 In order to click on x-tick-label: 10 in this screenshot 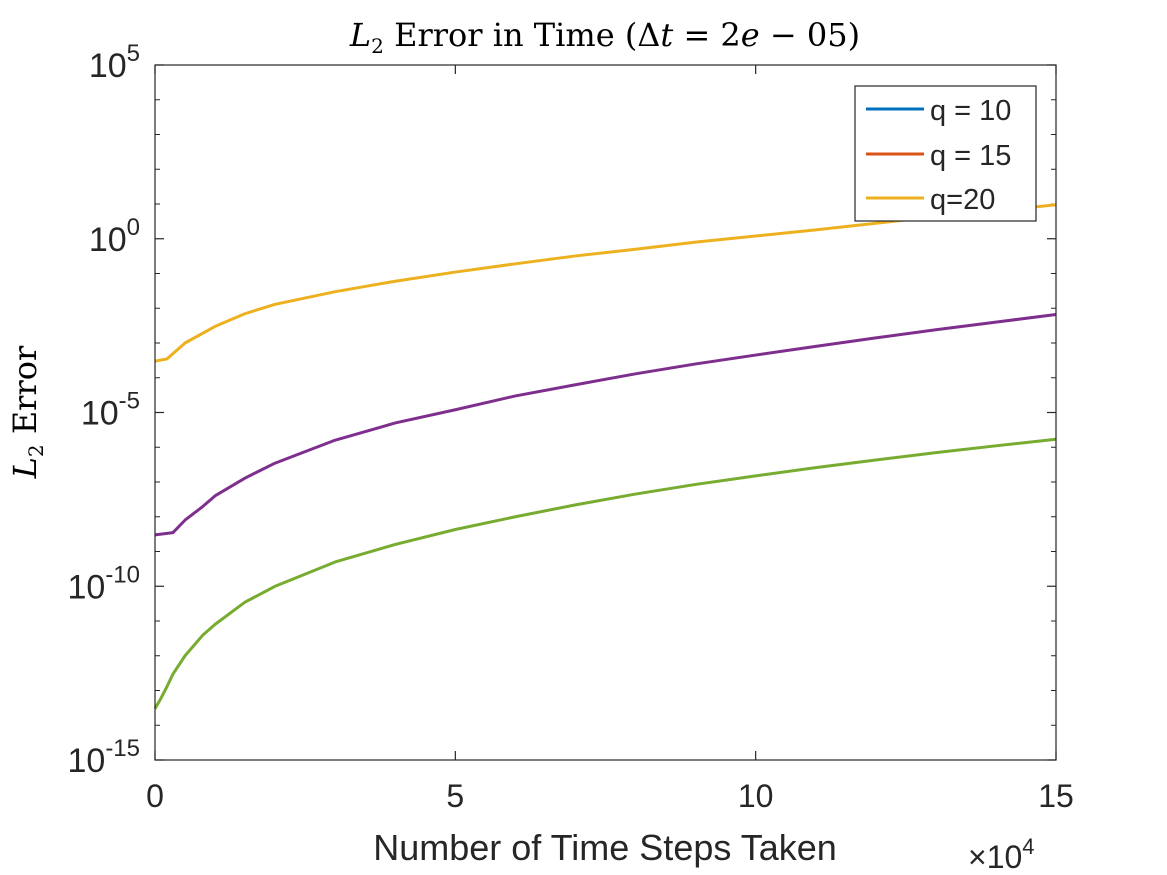, I will do `click(756, 796)`.